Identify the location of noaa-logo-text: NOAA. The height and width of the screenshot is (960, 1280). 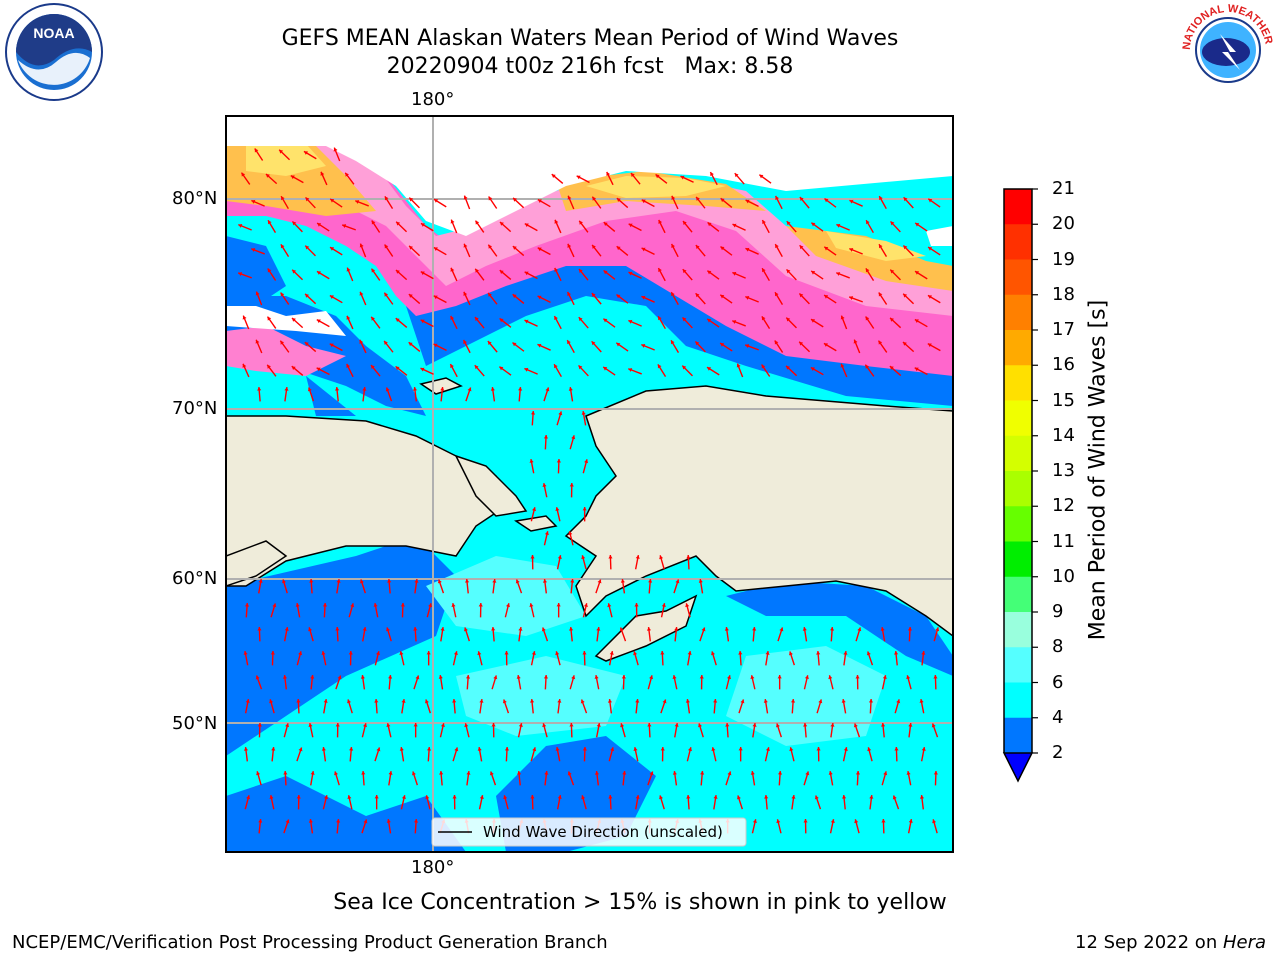
(53, 33).